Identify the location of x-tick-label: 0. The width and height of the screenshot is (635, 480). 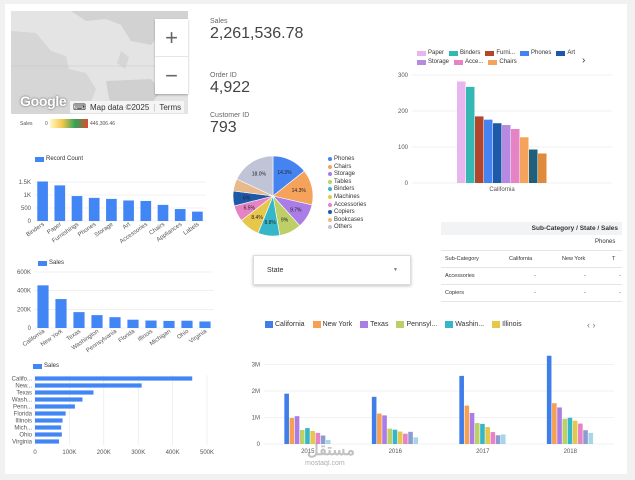
(35, 453).